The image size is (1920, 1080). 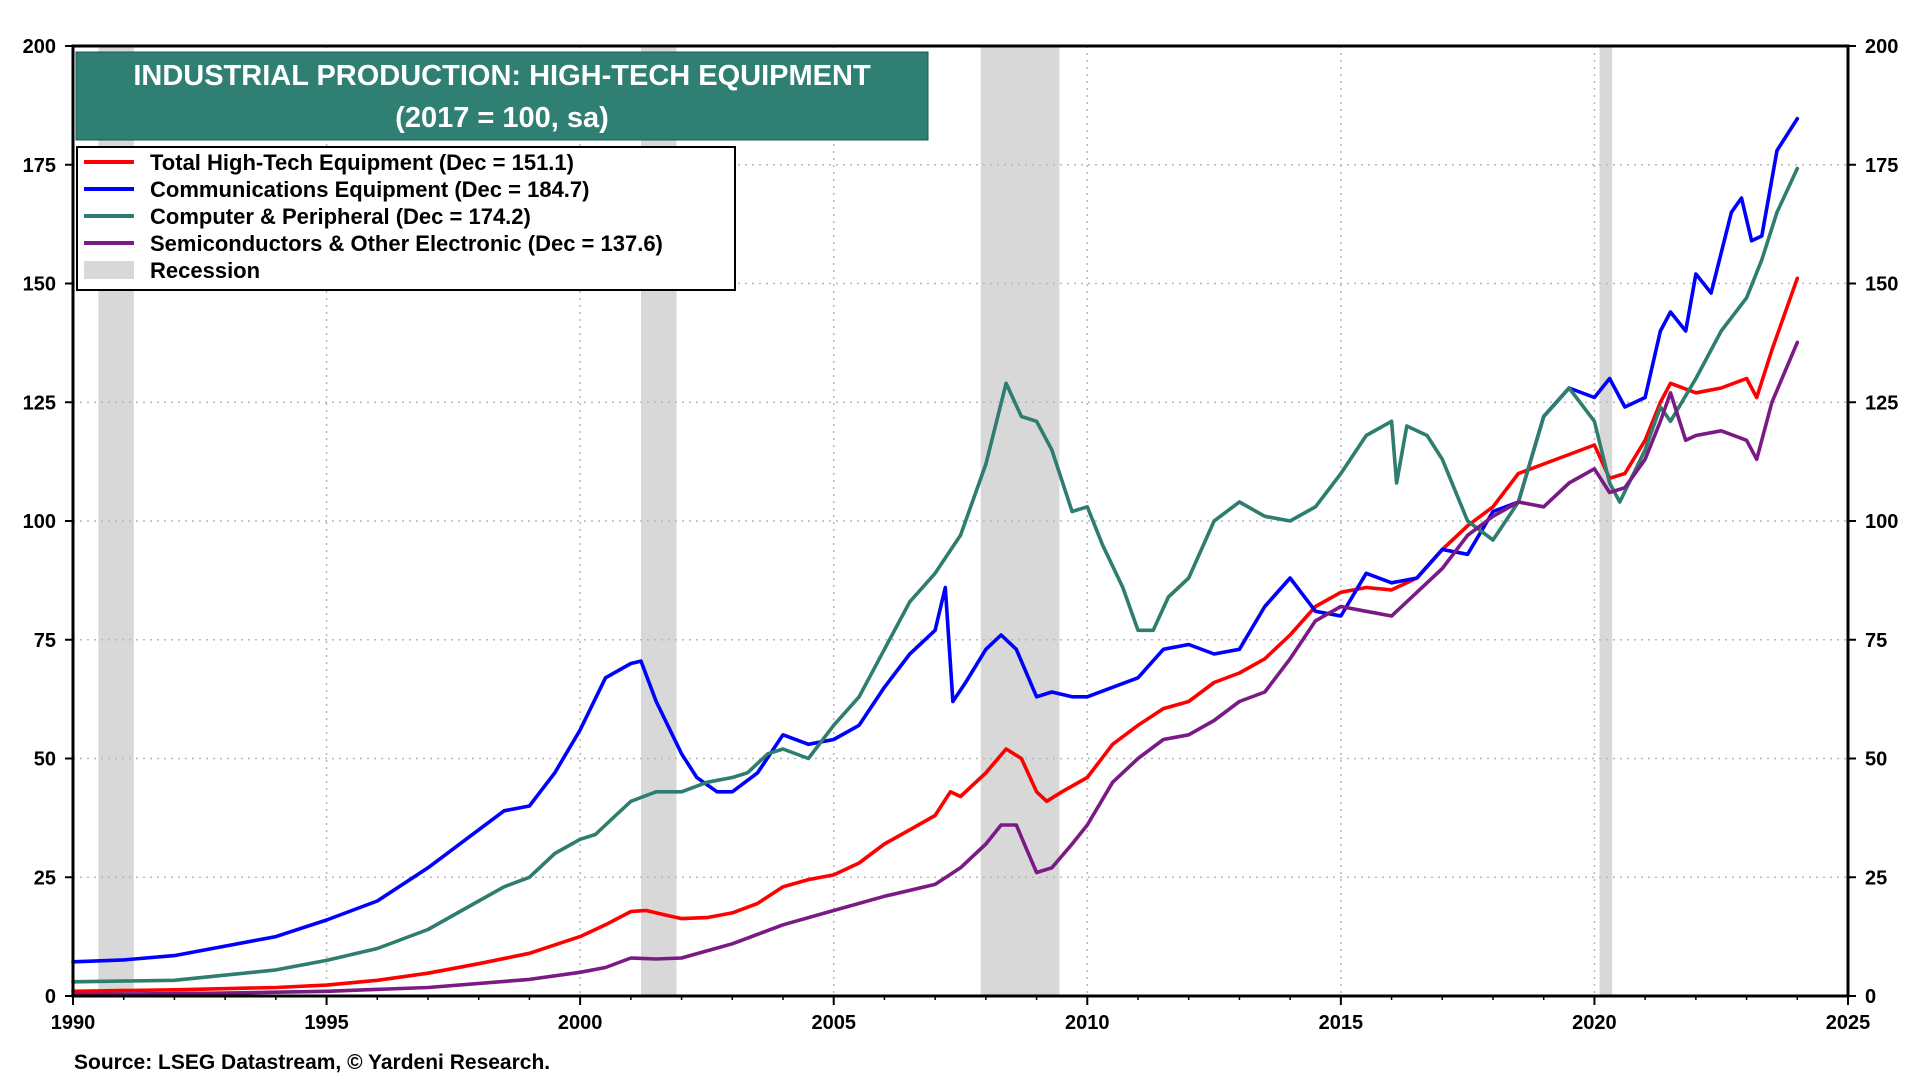 I want to click on y-tick-label-right: 50, so click(x=1876, y=760).